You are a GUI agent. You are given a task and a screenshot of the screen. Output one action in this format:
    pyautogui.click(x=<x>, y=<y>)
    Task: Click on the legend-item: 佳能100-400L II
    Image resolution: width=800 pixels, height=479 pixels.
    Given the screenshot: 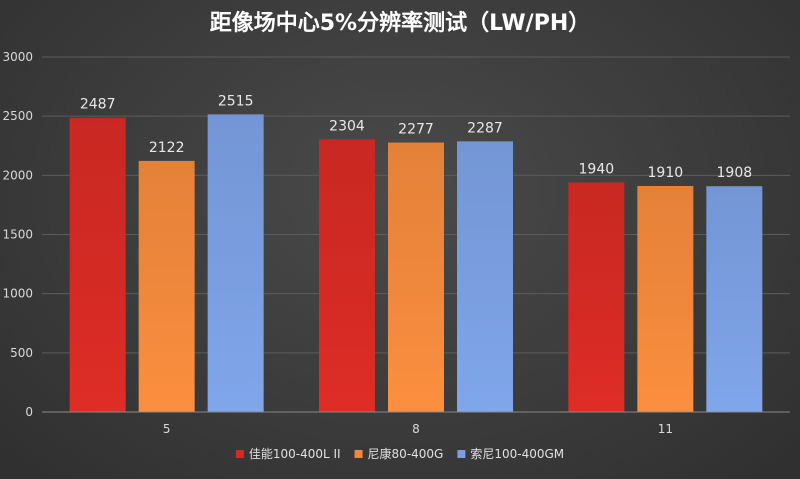 What is the action you would take?
    pyautogui.click(x=288, y=454)
    